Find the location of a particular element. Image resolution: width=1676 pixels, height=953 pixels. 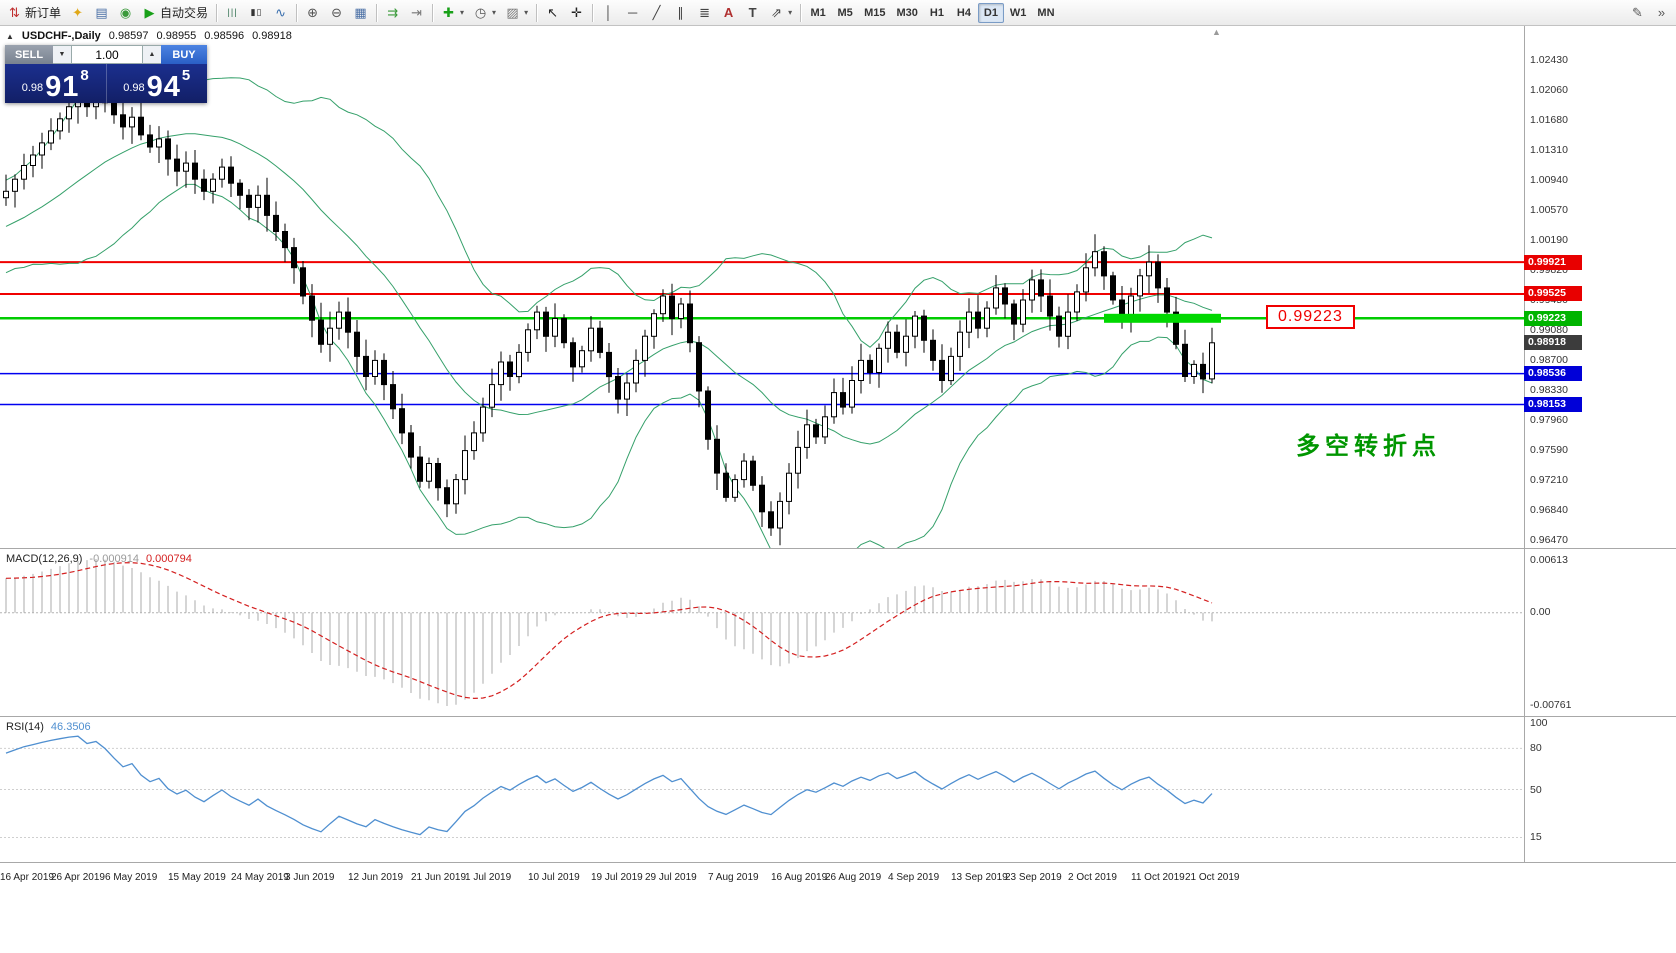

crosshair-icon: ✛ is located at coordinates (577, 12).